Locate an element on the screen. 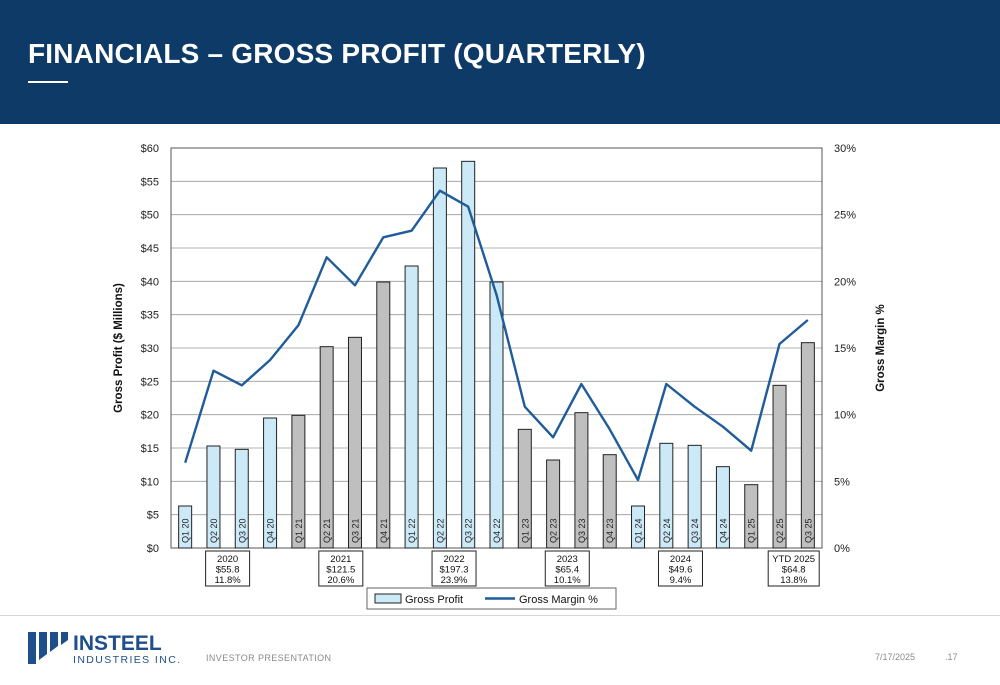  annual-summary-text: $55.8 is located at coordinates (228, 570).